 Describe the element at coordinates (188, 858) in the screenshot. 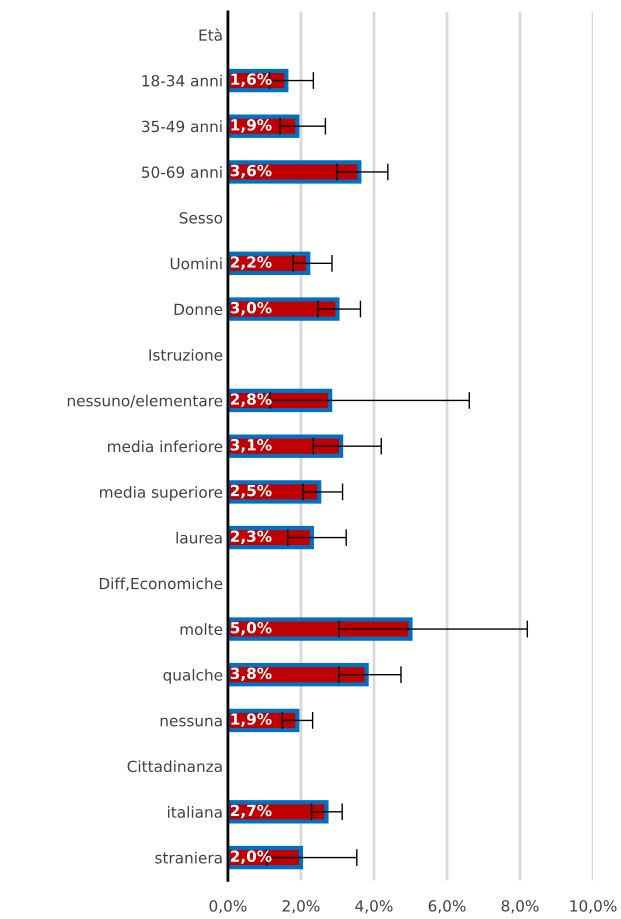

I see `y-tick-label: straniera` at that location.